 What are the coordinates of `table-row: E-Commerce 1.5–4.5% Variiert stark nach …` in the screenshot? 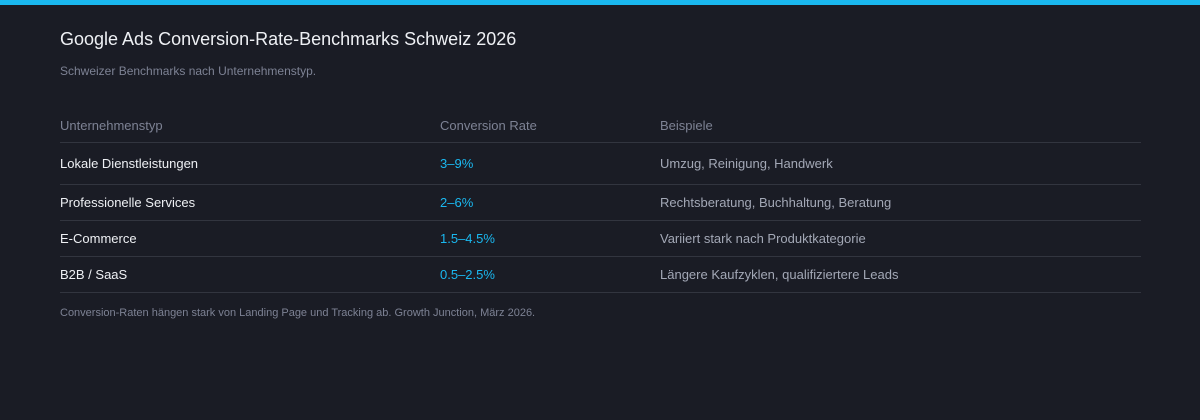 It's located at (600, 238).